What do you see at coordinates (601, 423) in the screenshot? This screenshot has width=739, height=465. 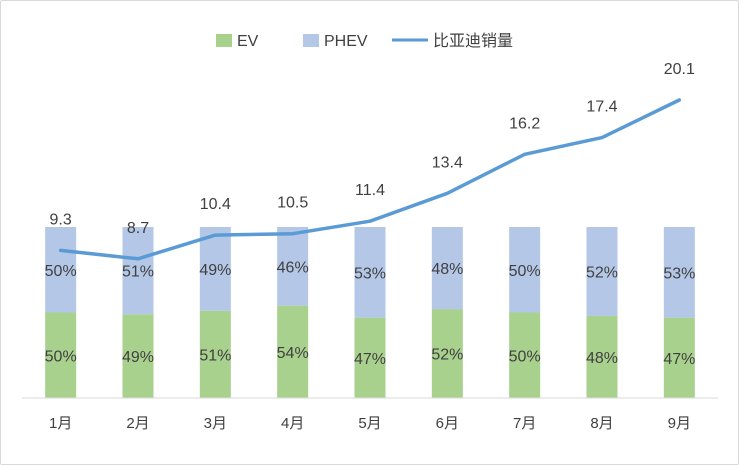 I see `x-tick-label: 8月` at bounding box center [601, 423].